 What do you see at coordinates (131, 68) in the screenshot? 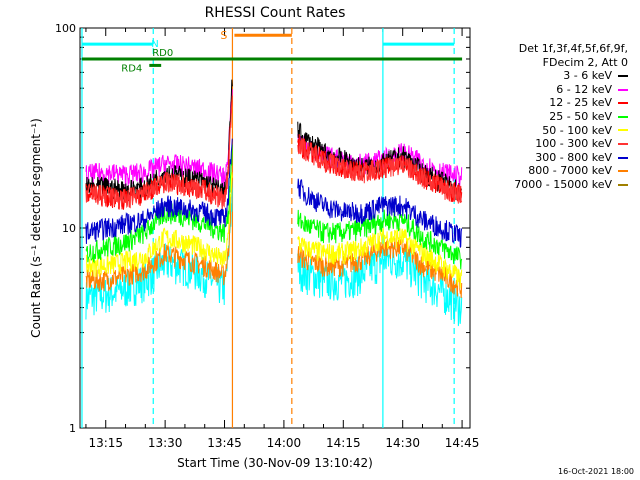
I see `flag-label: RD4` at bounding box center [131, 68].